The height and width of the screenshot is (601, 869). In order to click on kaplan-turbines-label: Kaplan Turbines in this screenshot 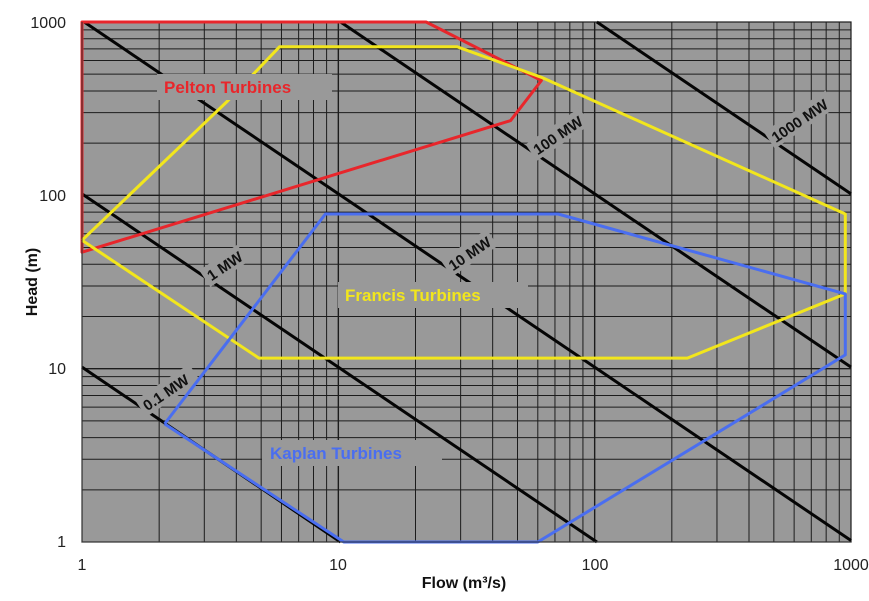, I will do `click(336, 453)`.